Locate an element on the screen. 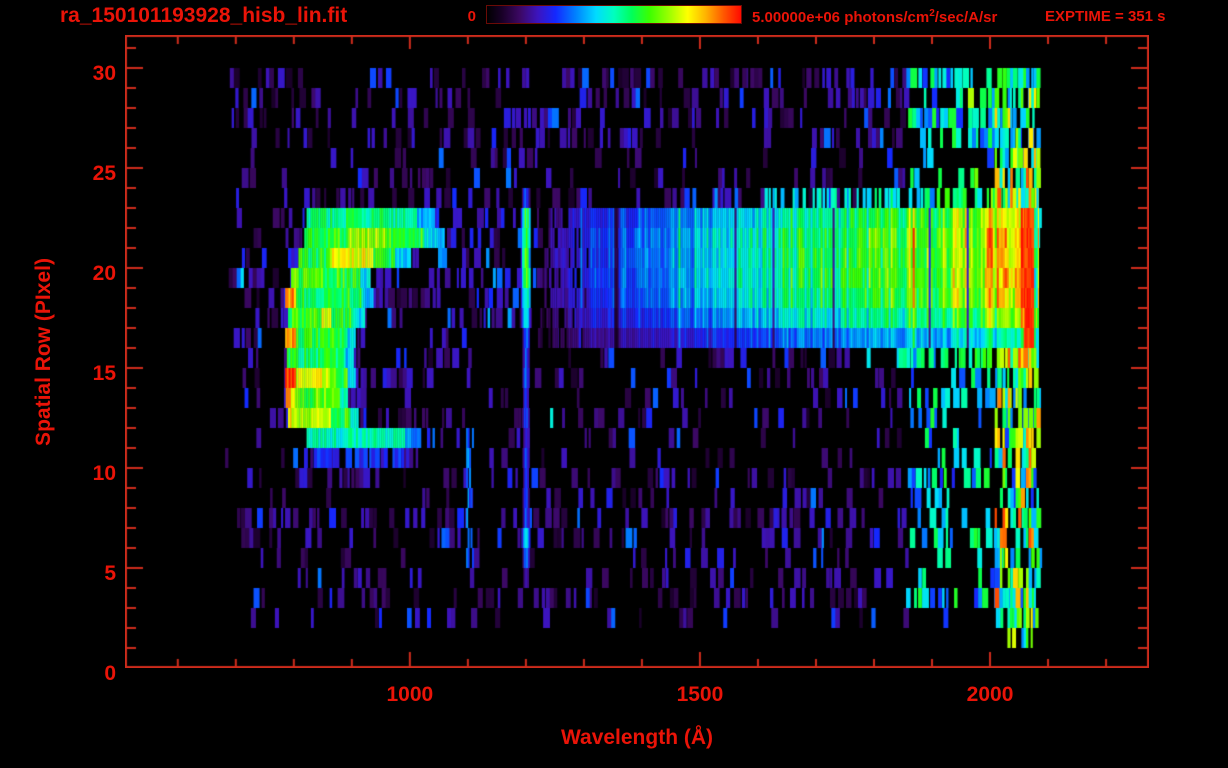  y-axis-label: Spatial Row (PIxel) is located at coordinates (43, 352).